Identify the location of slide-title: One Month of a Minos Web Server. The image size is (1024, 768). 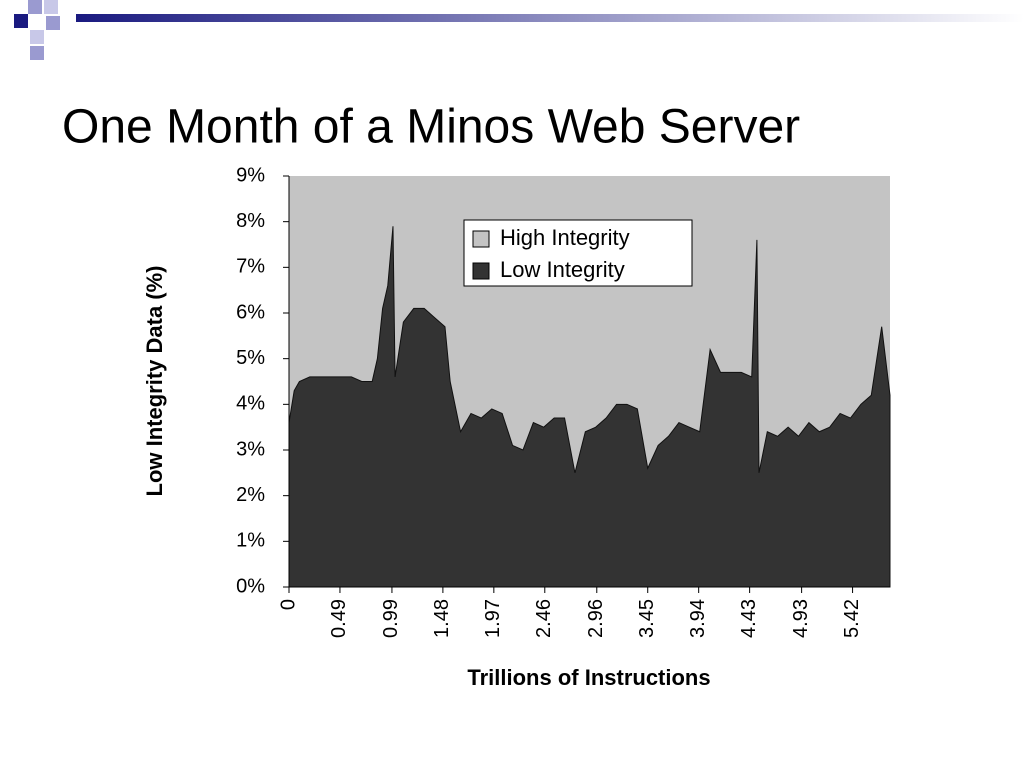
(431, 127).